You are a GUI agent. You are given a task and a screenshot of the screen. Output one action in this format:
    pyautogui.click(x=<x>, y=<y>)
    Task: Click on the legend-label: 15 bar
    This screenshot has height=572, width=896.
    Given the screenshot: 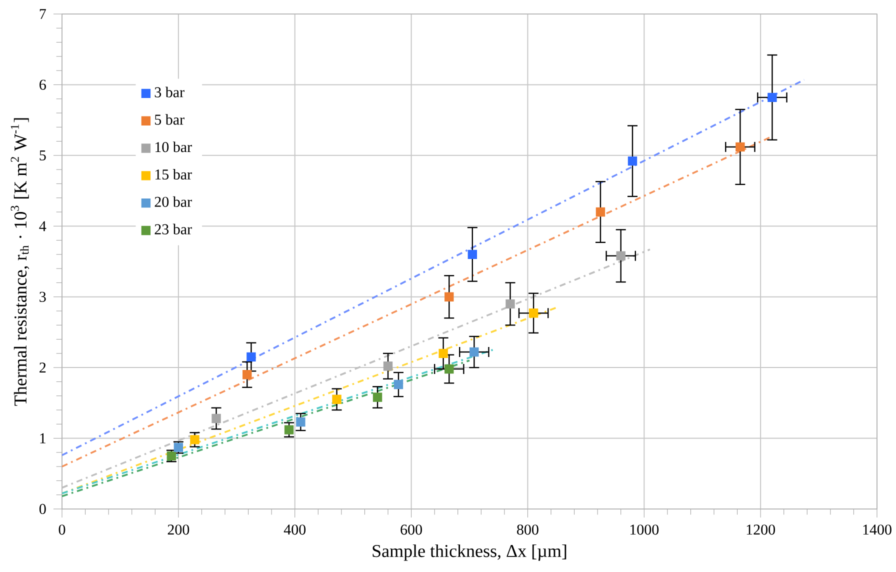 What is the action you would take?
    pyautogui.click(x=173, y=174)
    